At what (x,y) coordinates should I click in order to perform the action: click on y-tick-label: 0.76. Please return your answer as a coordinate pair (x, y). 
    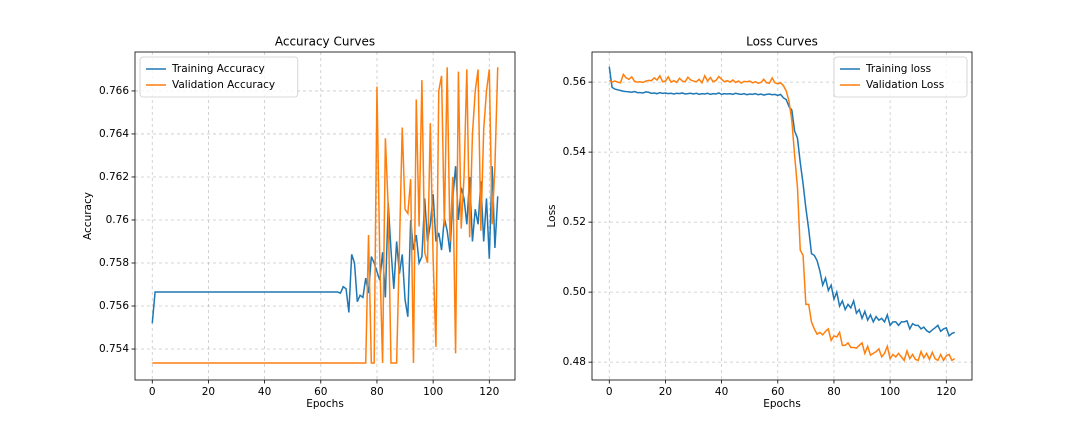
    Looking at the image, I should click on (118, 220).